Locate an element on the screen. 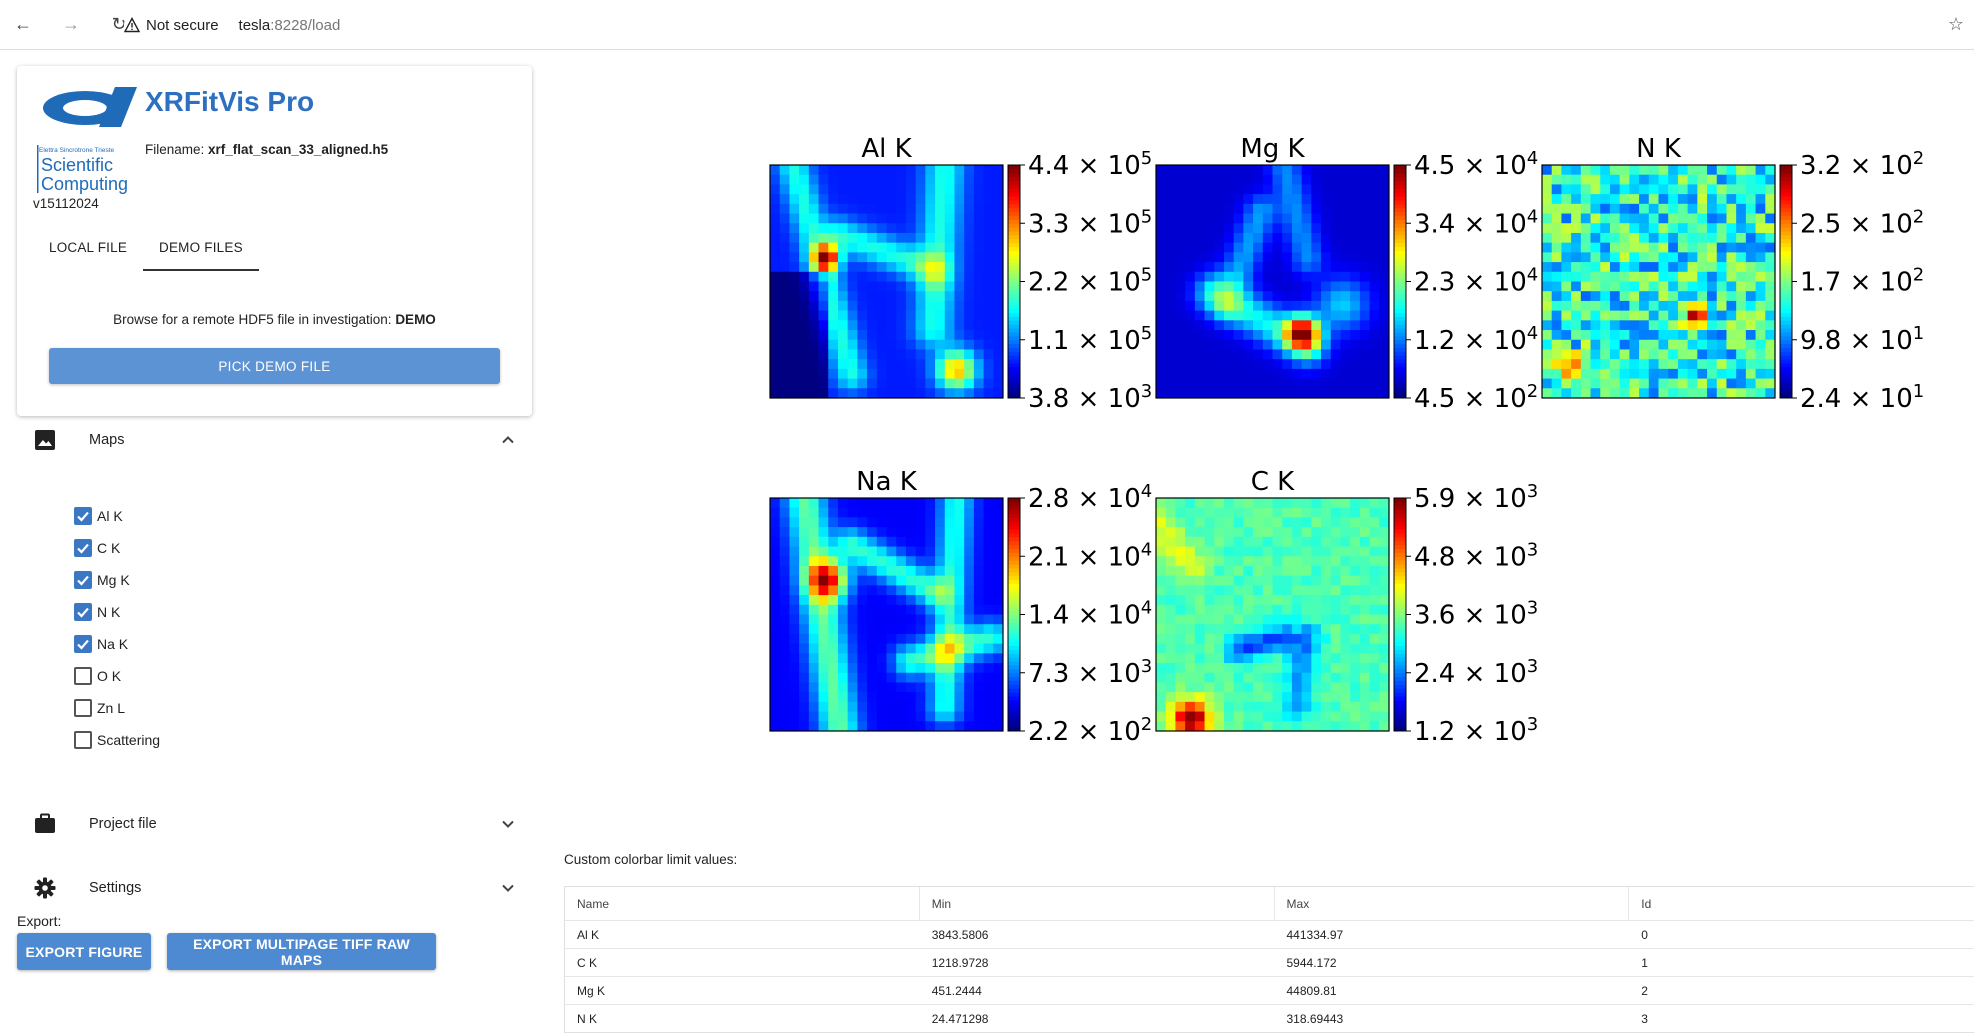 The image size is (1974, 1035). cell-min: 1218.9728 is located at coordinates (960, 962).